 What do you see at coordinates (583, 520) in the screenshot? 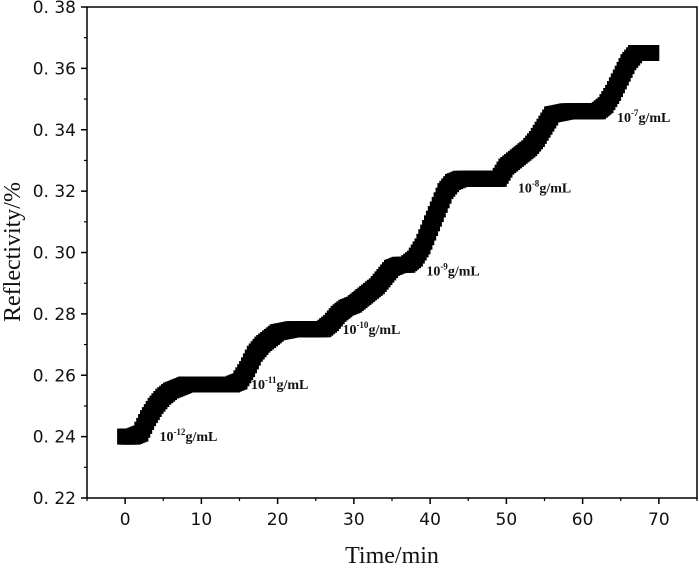
I see `x-tick-label: 60` at bounding box center [583, 520].